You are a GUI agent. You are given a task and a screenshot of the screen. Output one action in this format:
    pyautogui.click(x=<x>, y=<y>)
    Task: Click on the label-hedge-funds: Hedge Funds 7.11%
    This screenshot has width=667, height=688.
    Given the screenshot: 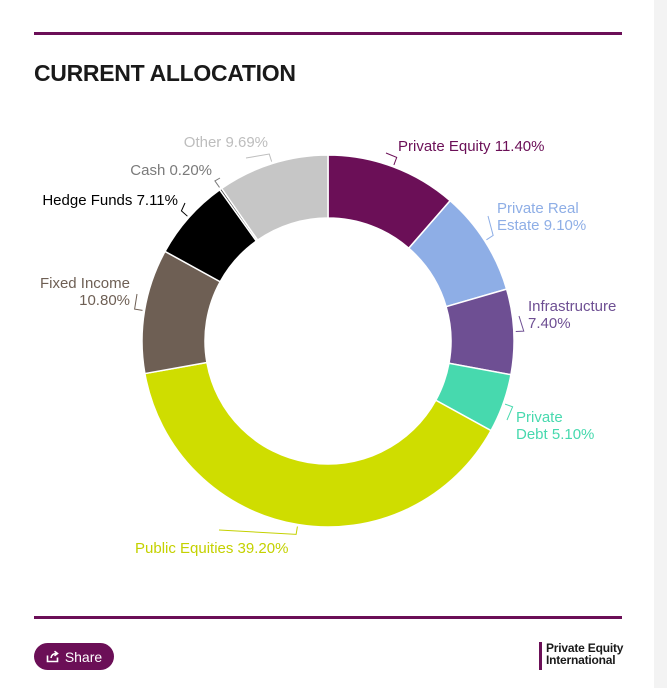 What is the action you would take?
    pyautogui.click(x=110, y=200)
    